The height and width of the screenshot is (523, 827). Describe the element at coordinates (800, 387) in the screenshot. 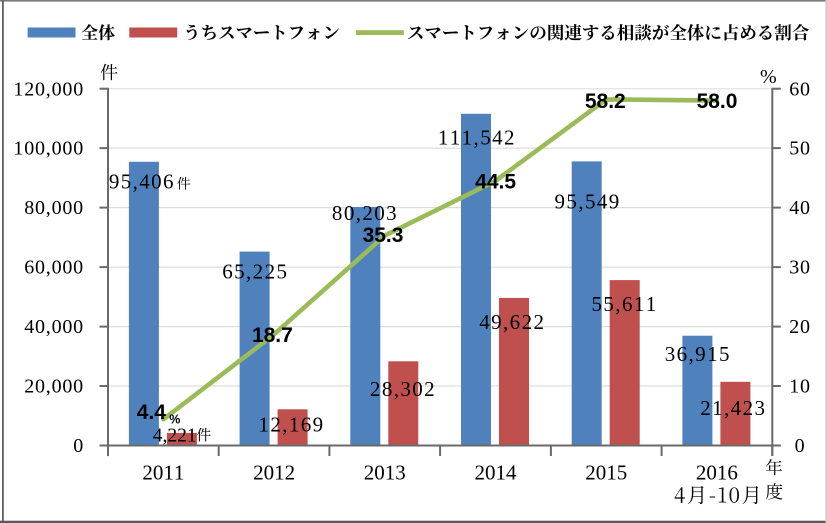

I see `svg-text: 10` at that location.